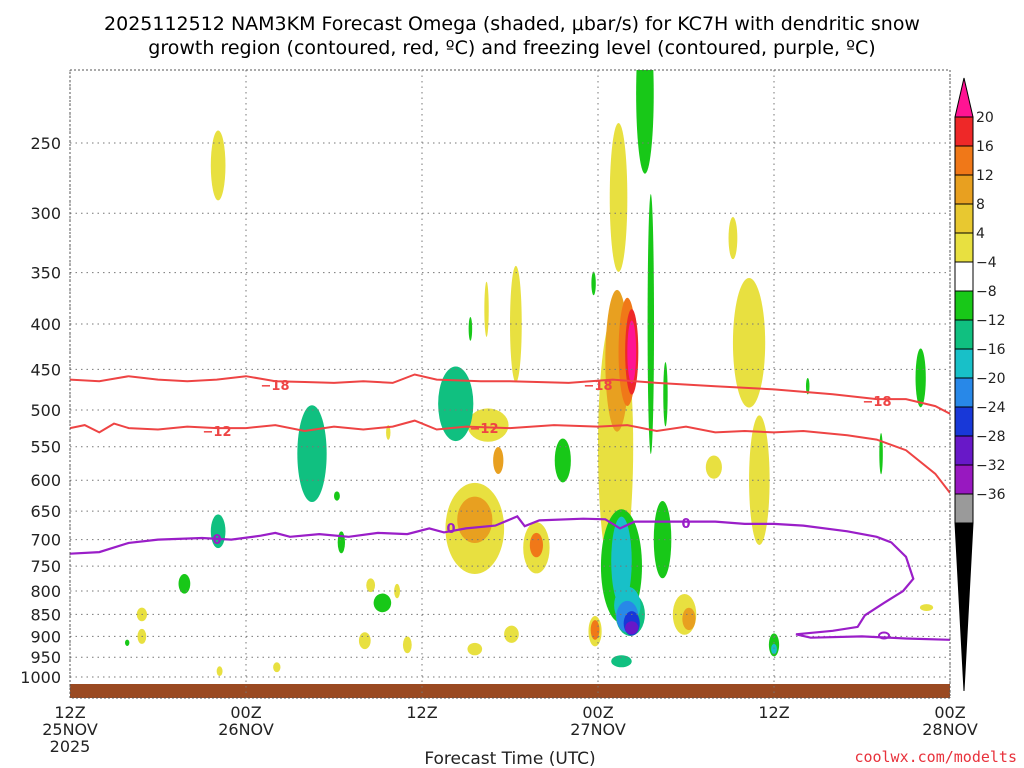  I want to click on y-tick-label-250: 250, so click(45, 143).